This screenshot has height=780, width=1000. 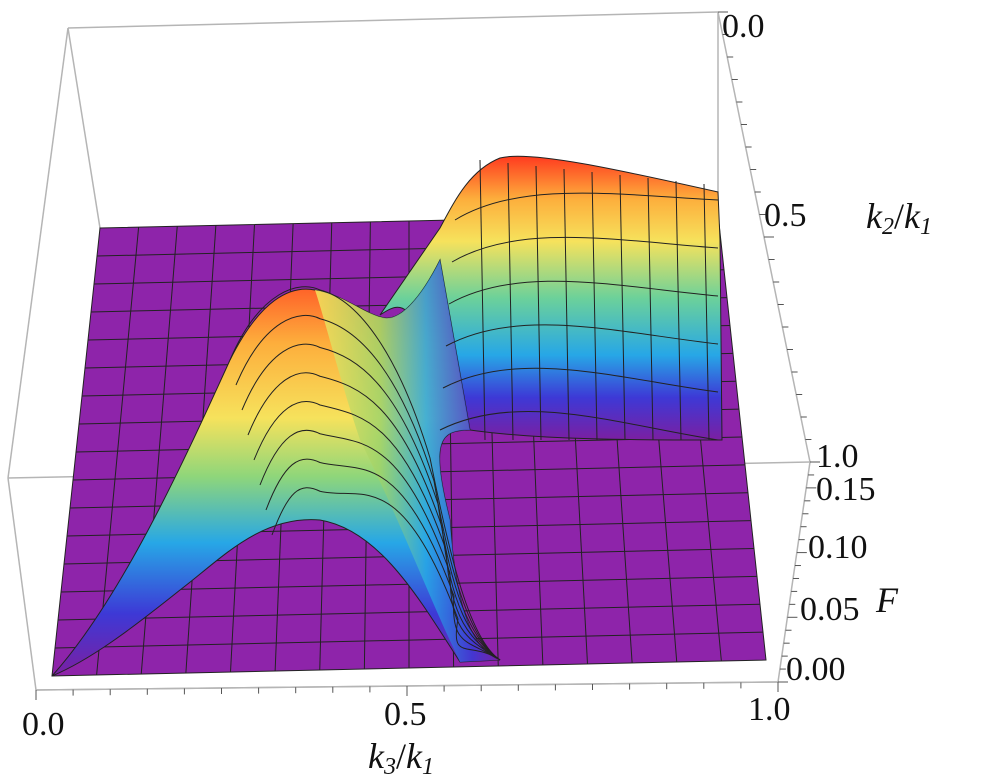 I want to click on y-axis-minor-ticks, so click(x=769, y=237).